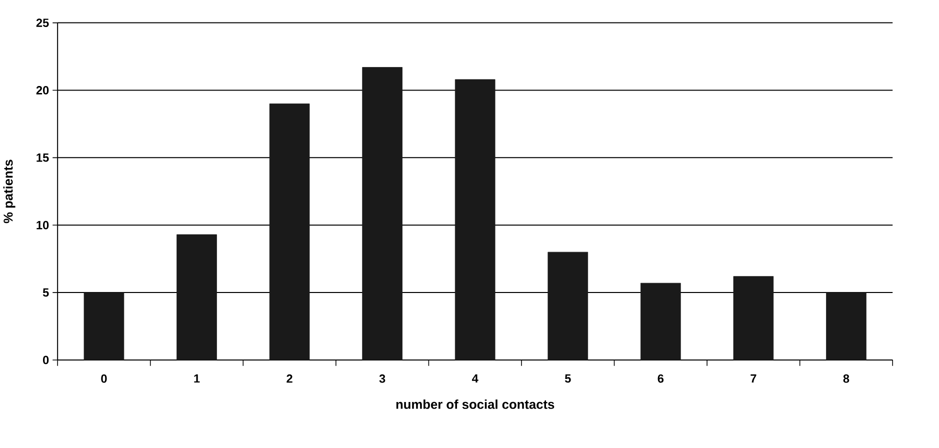  What do you see at coordinates (661, 378) in the screenshot?
I see `x-tick-label: 6` at bounding box center [661, 378].